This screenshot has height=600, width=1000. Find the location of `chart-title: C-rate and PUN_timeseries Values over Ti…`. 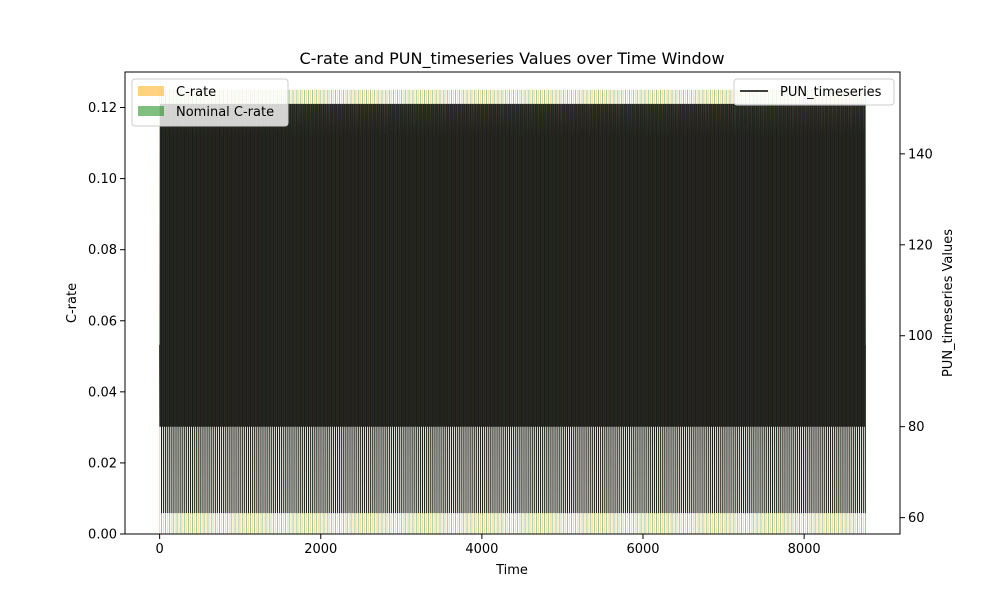

chart-title: C-rate and PUN_timeseries Values over Ti… is located at coordinates (511, 59).